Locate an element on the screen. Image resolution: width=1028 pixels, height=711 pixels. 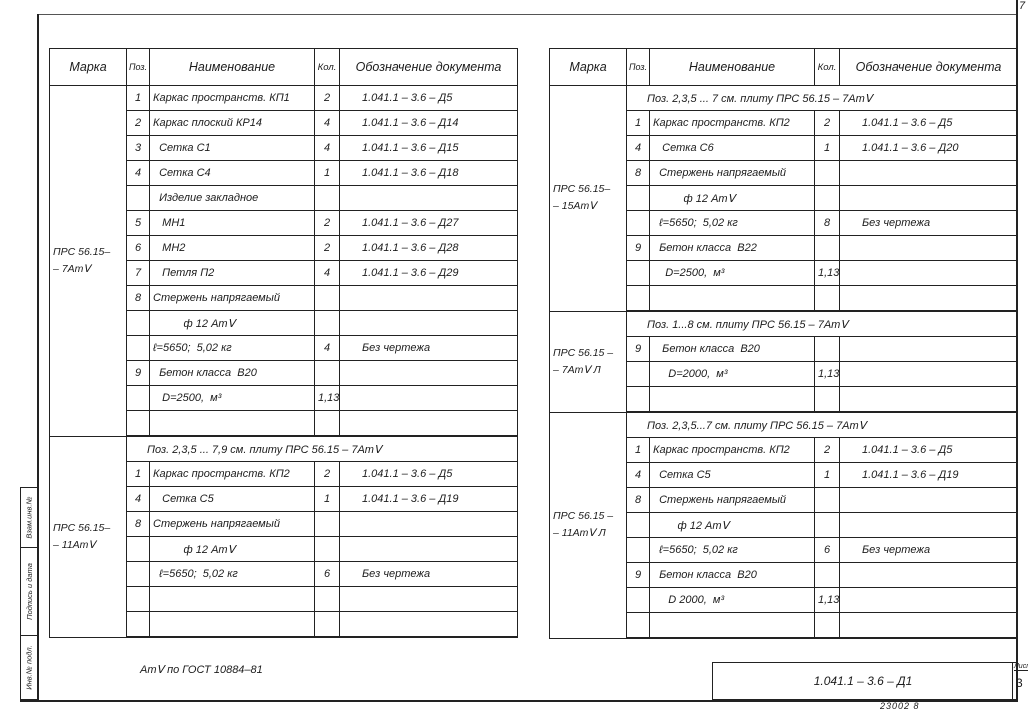
table-row: Изделие закладное is located at coordinates (284, 198).